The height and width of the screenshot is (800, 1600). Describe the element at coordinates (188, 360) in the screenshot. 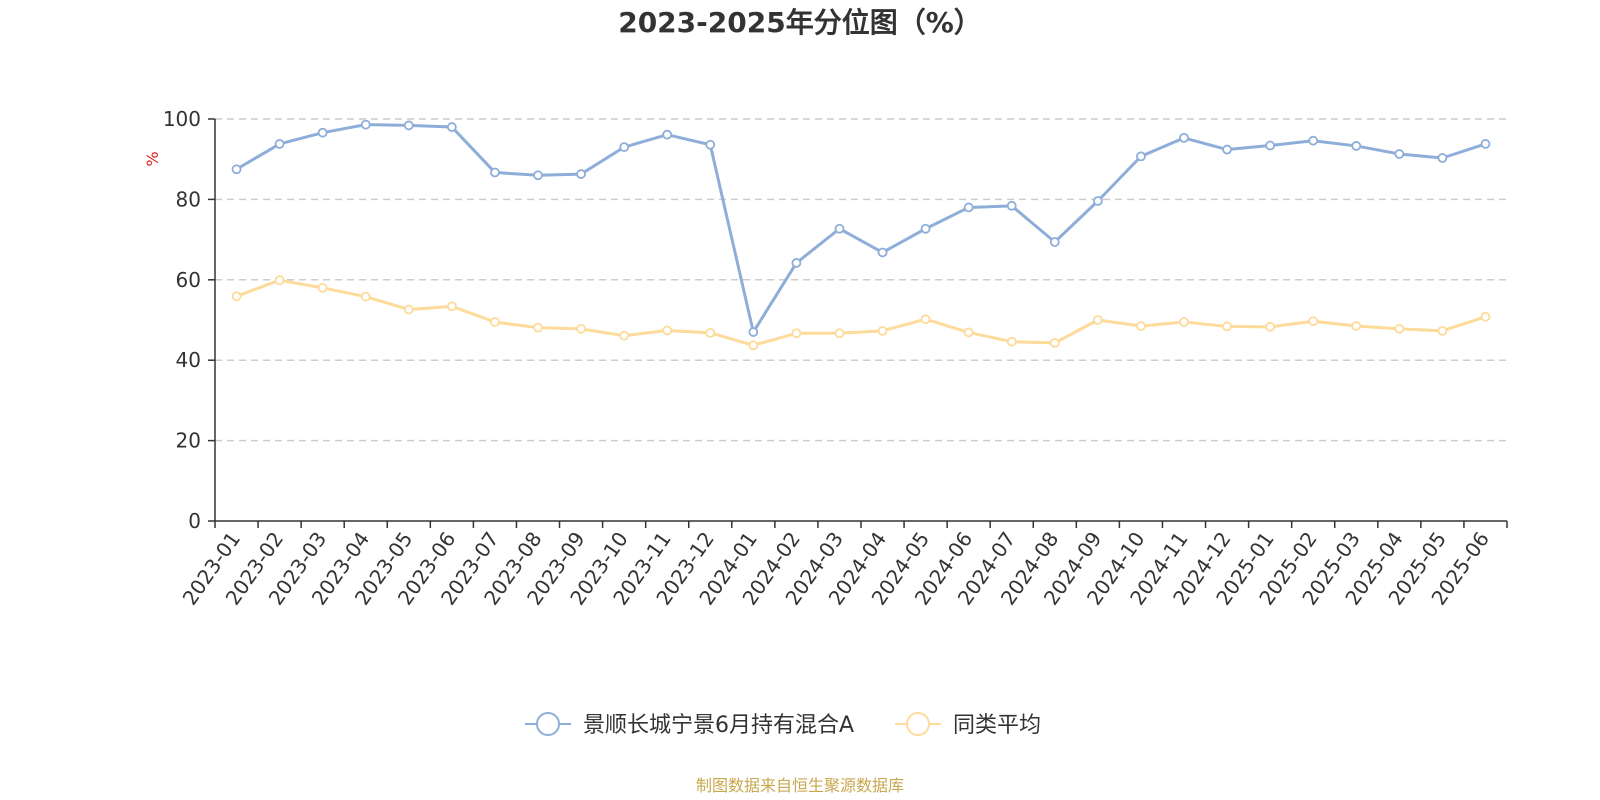

I see `y-tick-label: 40` at that location.